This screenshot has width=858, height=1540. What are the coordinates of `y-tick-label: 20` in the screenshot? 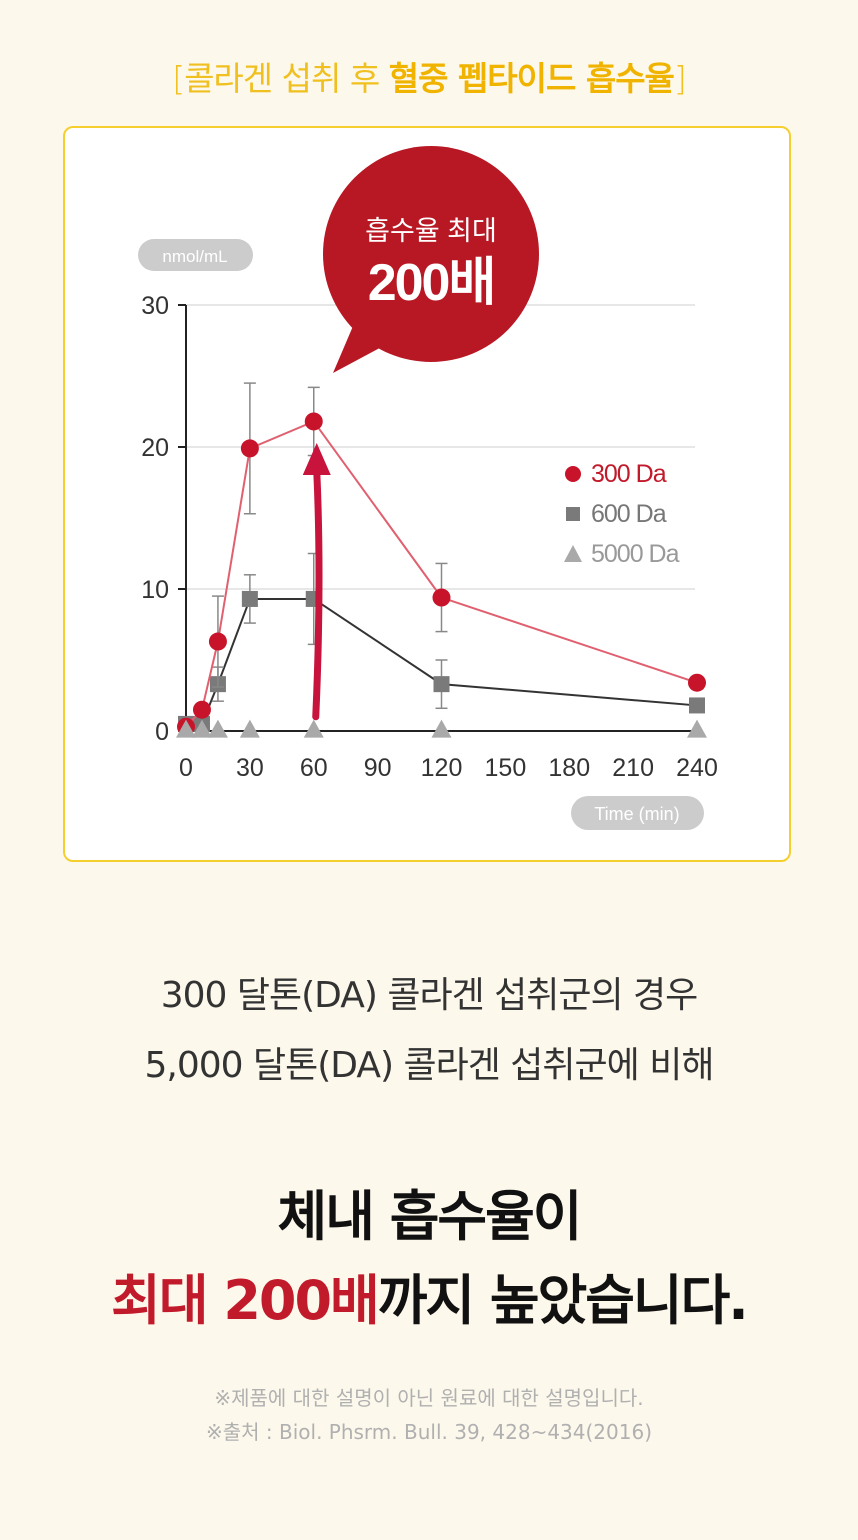 It's located at (155, 448).